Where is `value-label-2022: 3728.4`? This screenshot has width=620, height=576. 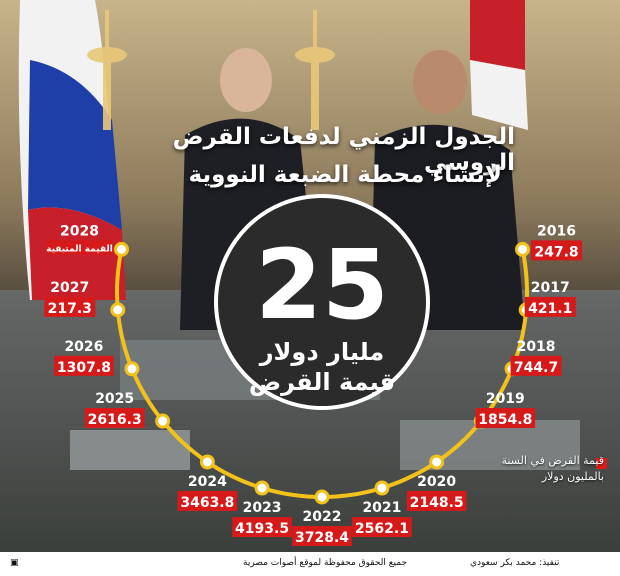
value-label-2022: 3728.4 is located at coordinates (322, 538).